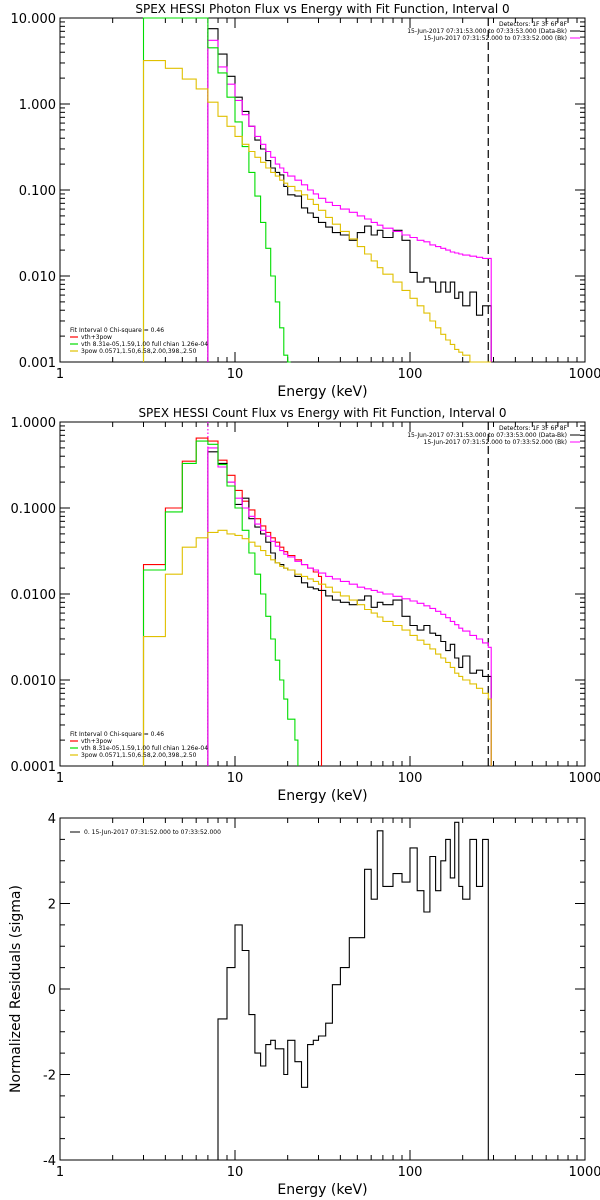 The image size is (600, 1200). What do you see at coordinates (37, 105) in the screenshot?
I see `y-tick-label: 1.000` at bounding box center [37, 105].